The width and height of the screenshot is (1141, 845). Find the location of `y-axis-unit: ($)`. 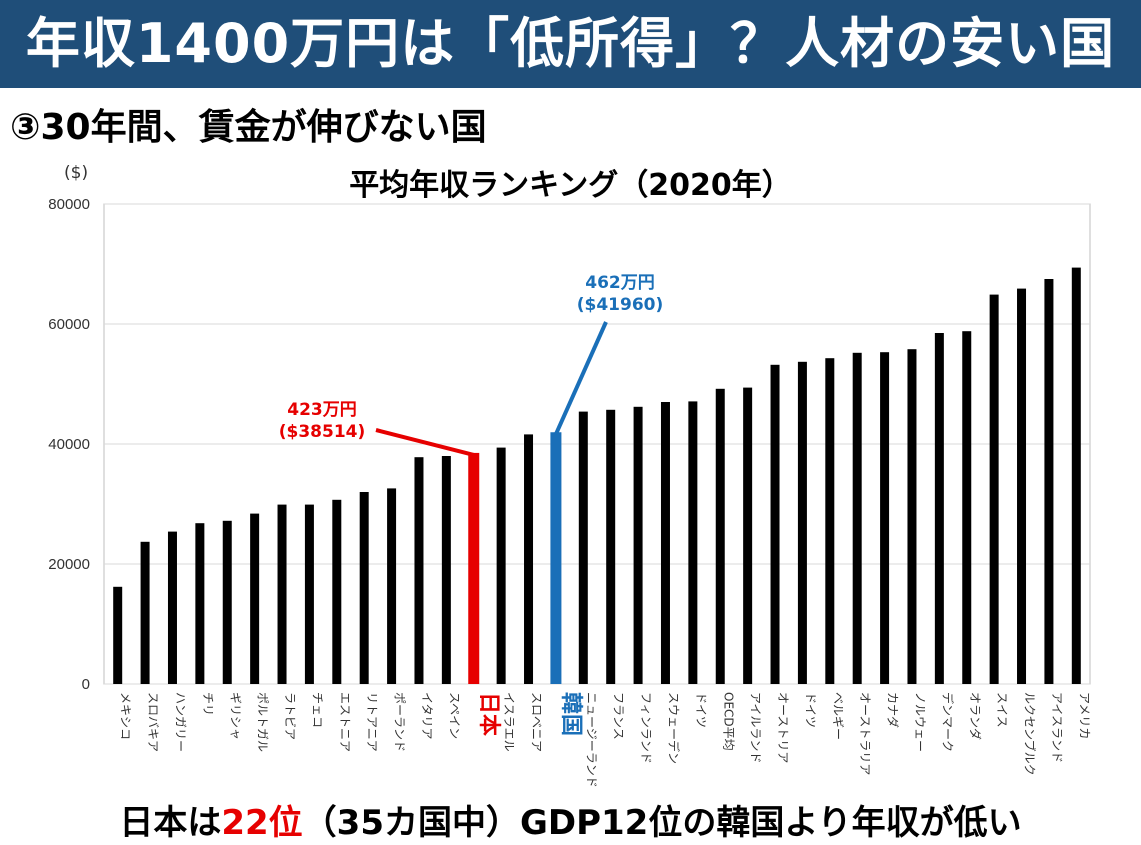

y-axis-unit: ($) is located at coordinates (76, 173).